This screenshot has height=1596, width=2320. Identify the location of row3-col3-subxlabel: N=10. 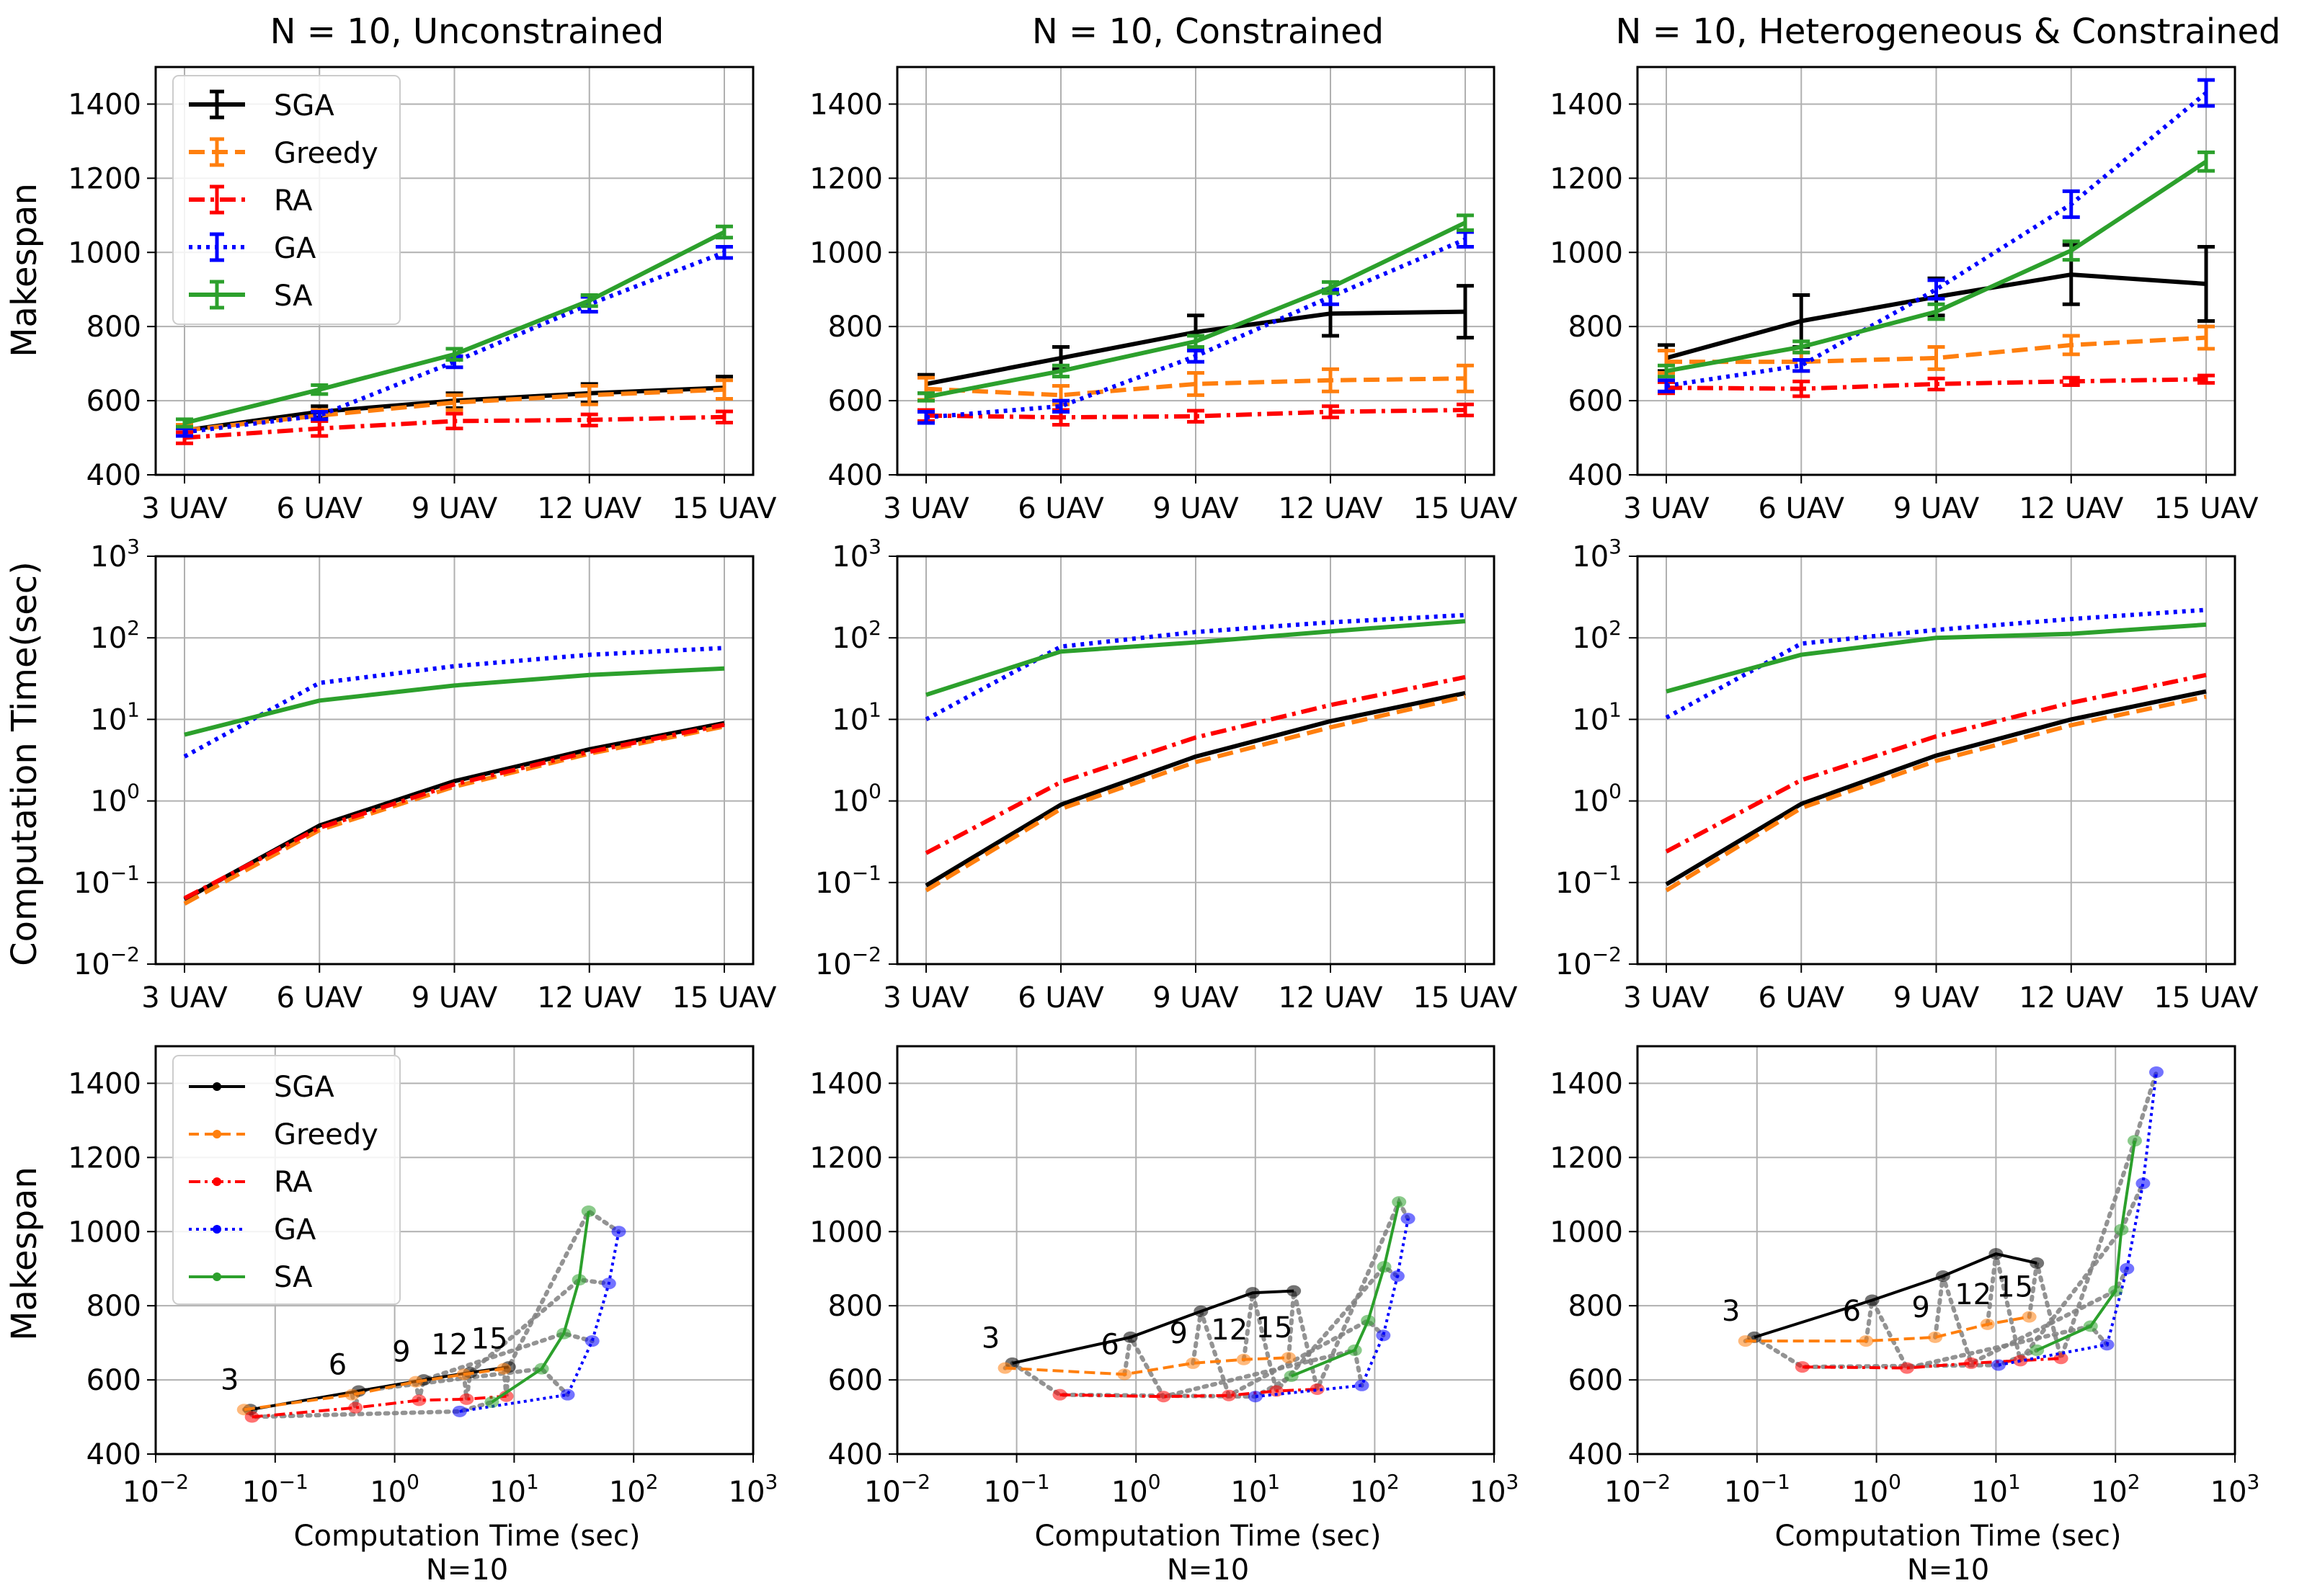
(1948, 1570).